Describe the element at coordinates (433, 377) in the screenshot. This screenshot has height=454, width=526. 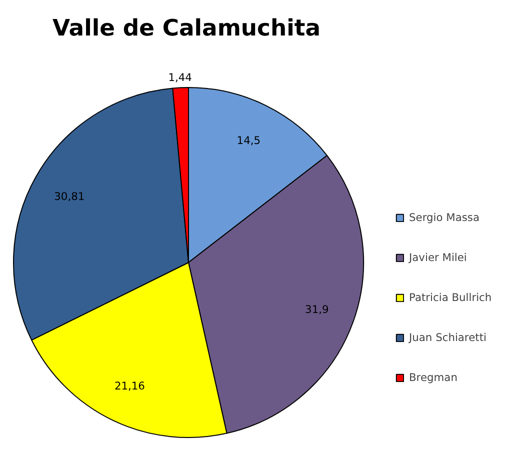
I see `legend-label: Bregman` at that location.